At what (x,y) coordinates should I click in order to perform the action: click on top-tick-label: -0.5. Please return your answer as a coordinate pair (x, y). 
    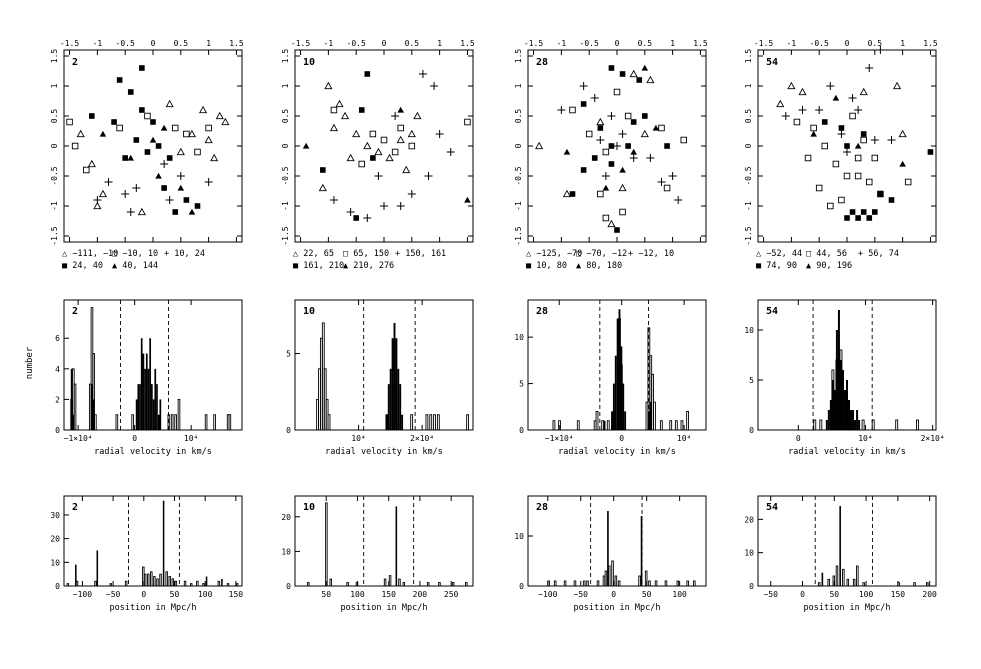
    Looking at the image, I should click on (819, 43).